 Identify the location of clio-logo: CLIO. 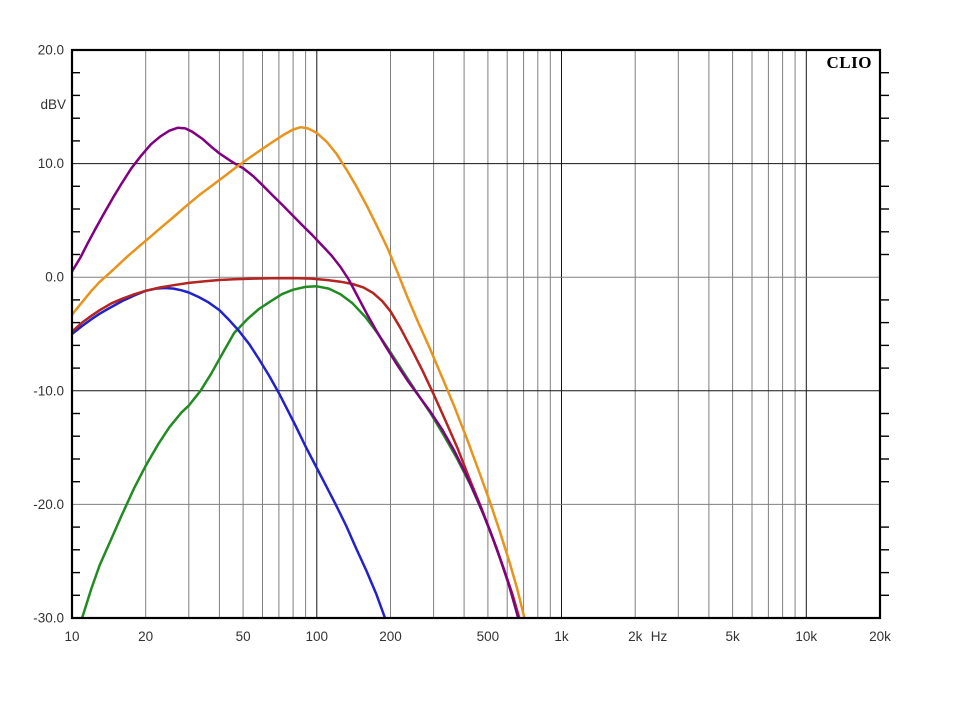
(849, 62).